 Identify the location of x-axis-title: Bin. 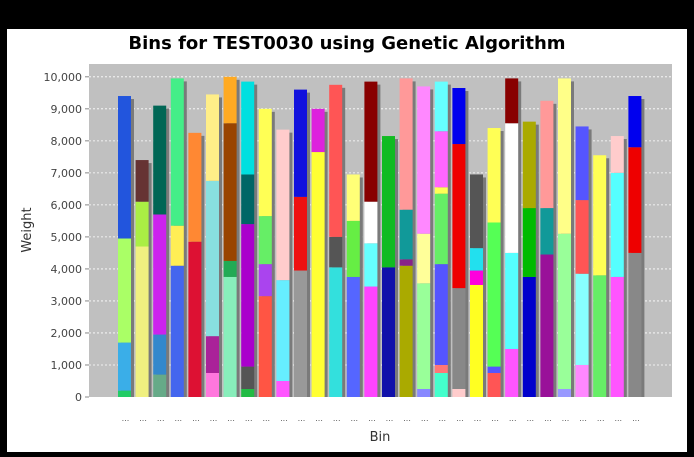
(380, 437).